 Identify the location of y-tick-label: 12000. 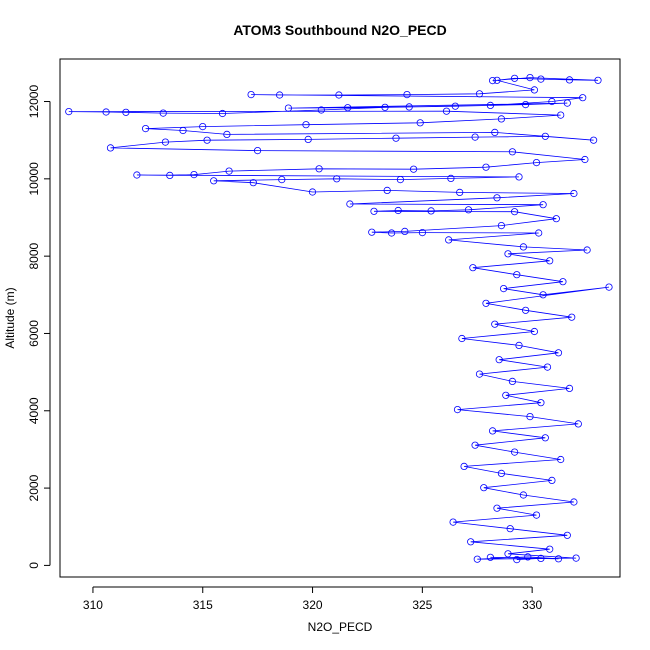
(34, 102).